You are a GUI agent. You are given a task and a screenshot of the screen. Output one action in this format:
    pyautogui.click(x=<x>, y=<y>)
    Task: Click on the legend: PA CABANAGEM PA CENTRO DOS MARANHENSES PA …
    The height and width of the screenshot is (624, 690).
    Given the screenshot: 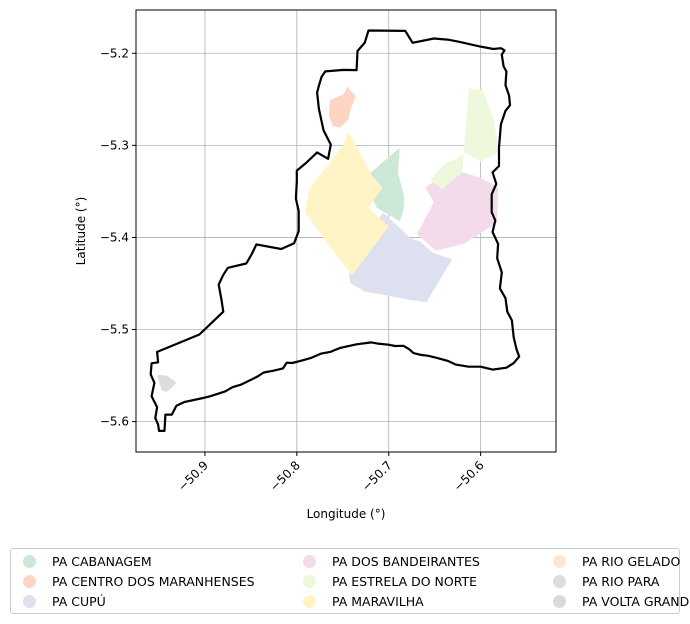 What is the action you would take?
    pyautogui.click(x=350, y=581)
    